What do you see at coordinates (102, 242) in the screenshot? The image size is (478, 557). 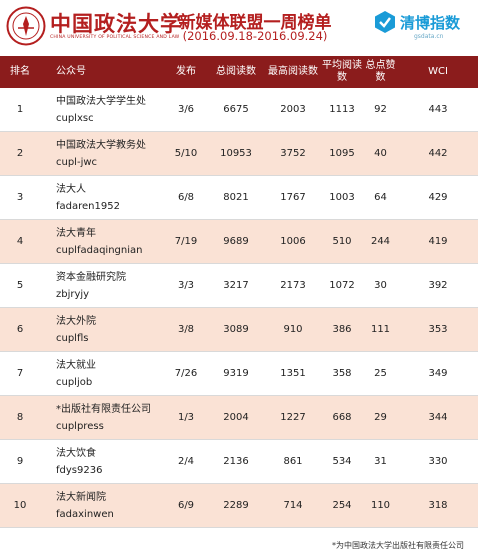 I see `account-cell: 法大青年 cuplfadaqingnian` at bounding box center [102, 242].